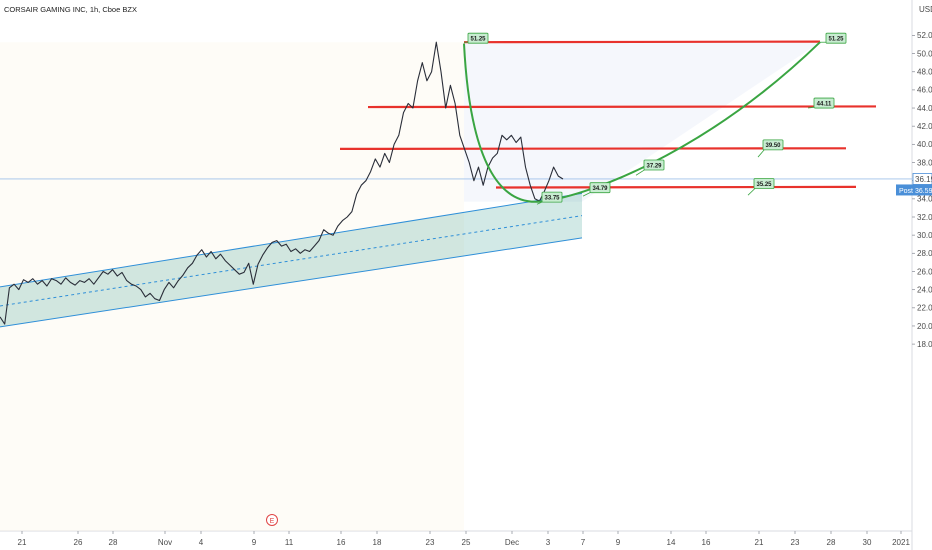 The height and width of the screenshot is (550, 932). What do you see at coordinates (924, 90) in the screenshot?
I see `price-tick-label: 46.00` at bounding box center [924, 90].